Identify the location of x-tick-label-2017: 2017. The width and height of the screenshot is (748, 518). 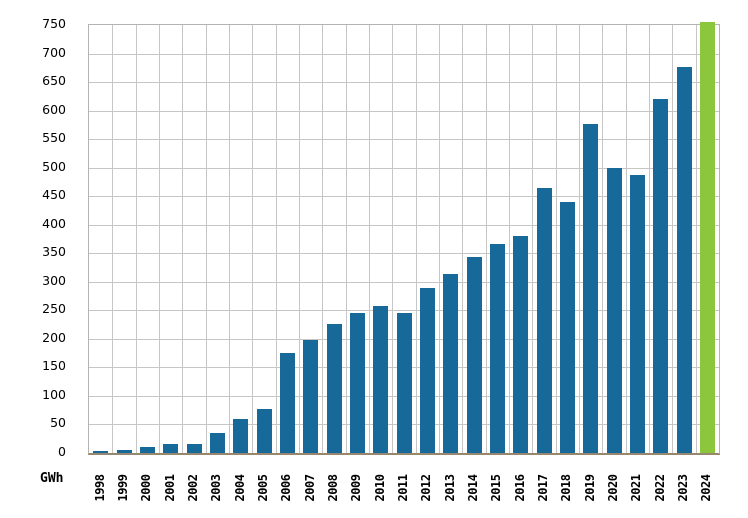
(543, 488).